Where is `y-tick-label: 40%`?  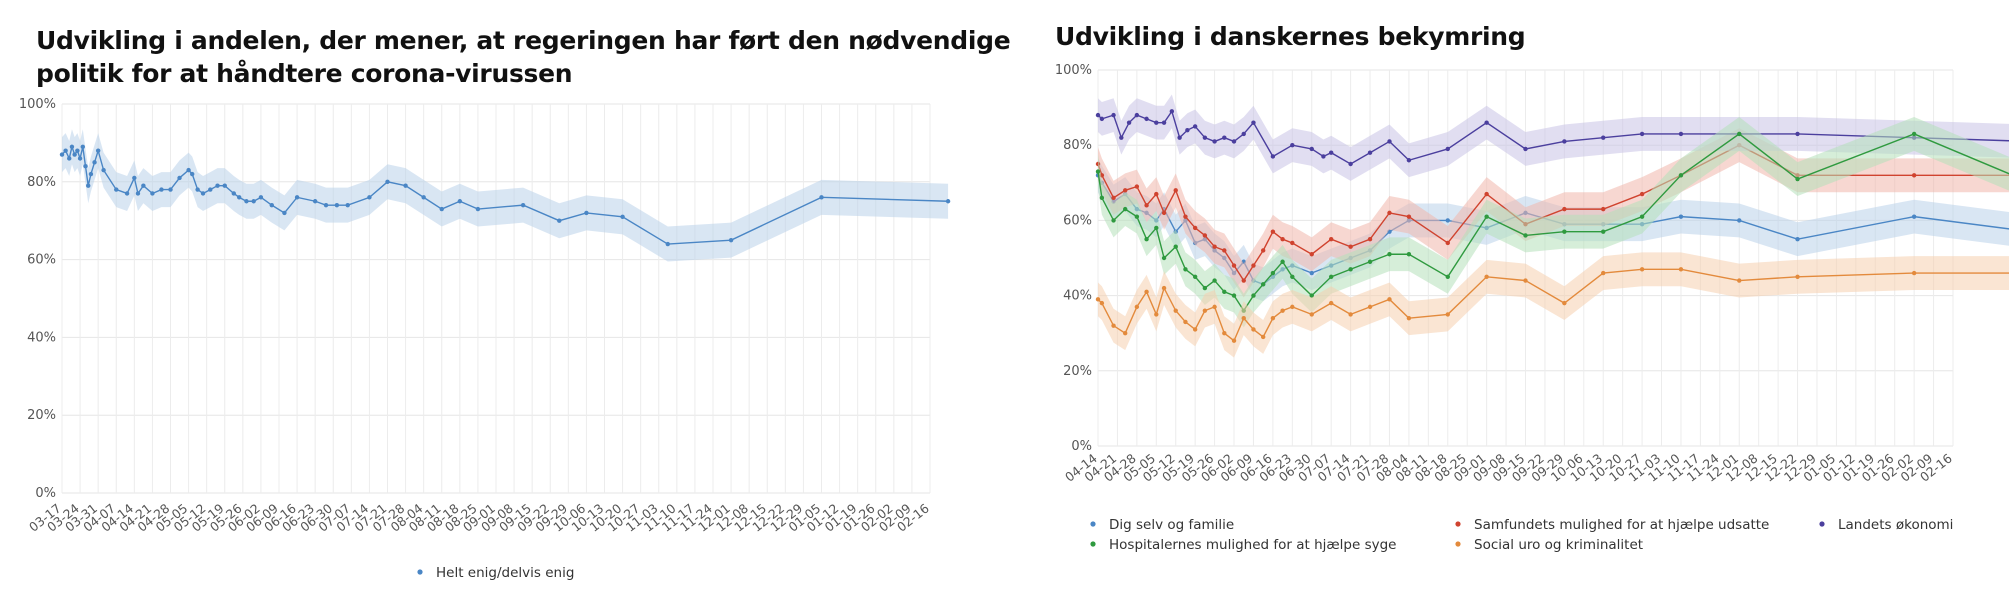 y-tick-label: 40% is located at coordinates (41, 337).